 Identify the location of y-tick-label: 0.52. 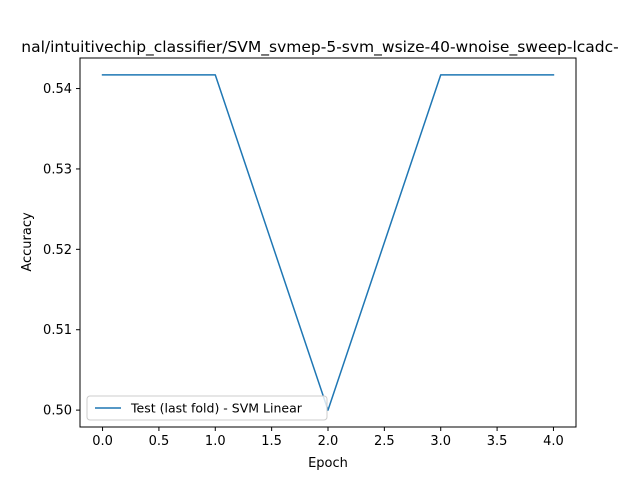
(57, 250).